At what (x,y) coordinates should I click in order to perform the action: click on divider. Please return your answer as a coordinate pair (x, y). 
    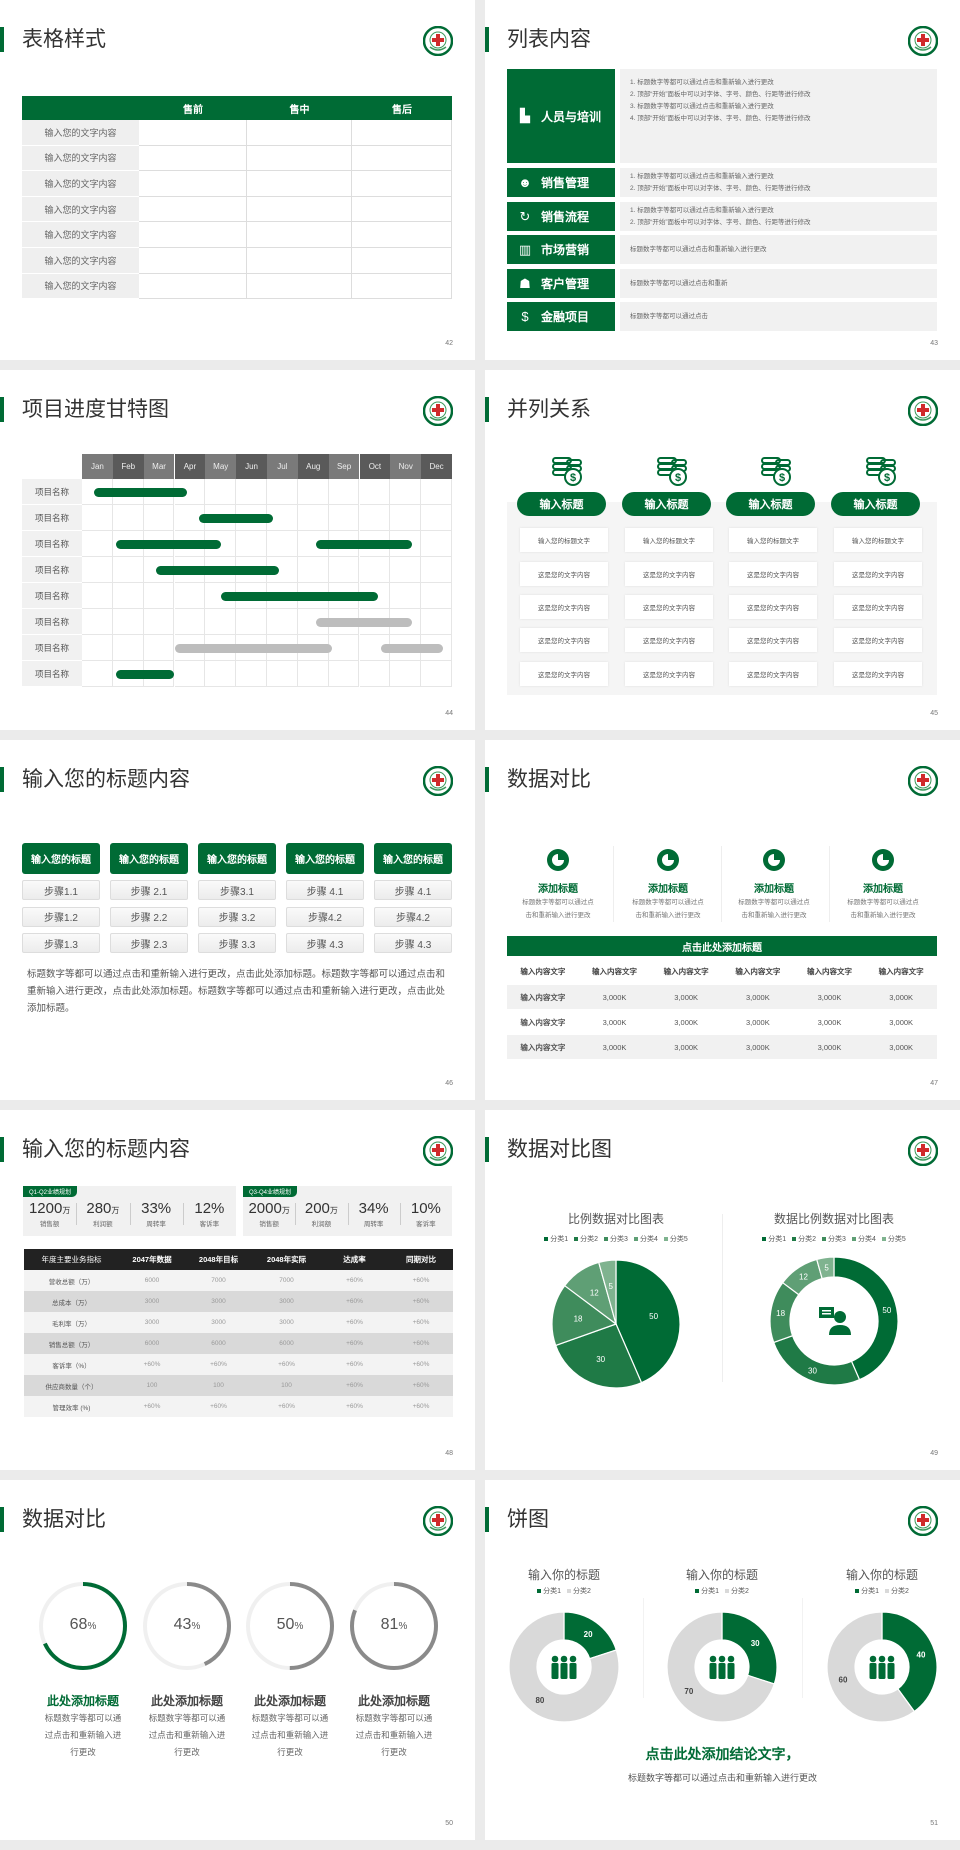
    Looking at the image, I should click on (802, 1648).